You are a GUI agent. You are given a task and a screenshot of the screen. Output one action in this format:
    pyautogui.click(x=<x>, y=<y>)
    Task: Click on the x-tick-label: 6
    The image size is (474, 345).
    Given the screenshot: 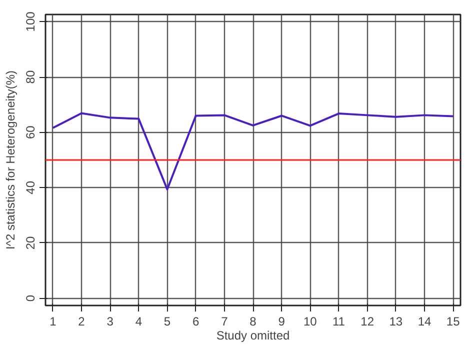 What is the action you would take?
    pyautogui.click(x=196, y=321)
    